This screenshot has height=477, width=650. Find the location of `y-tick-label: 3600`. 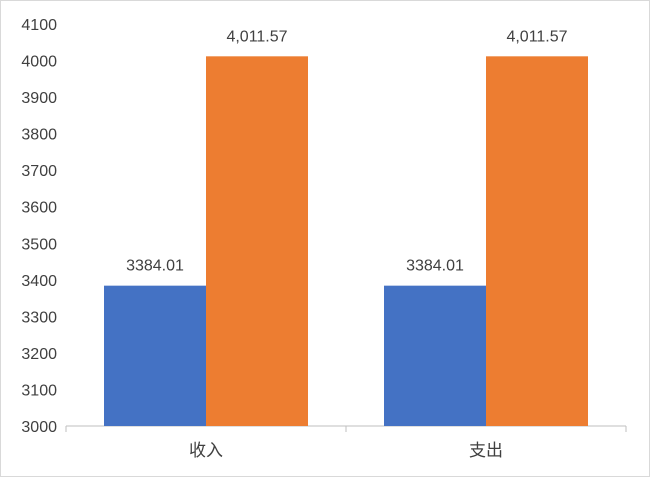

y-tick-label: 3600 is located at coordinates (39, 208).